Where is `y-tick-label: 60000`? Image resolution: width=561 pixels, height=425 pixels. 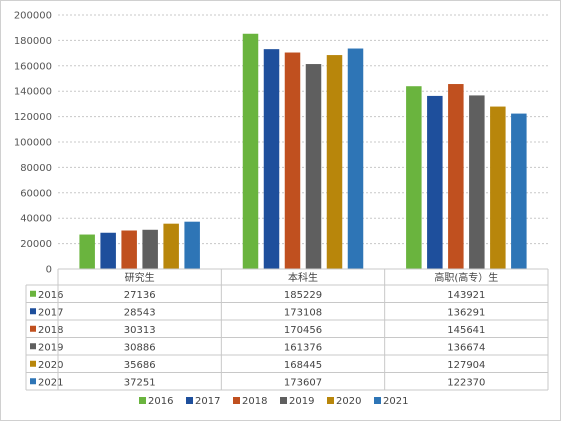 y-tick-label: 60000 is located at coordinates (36, 193).